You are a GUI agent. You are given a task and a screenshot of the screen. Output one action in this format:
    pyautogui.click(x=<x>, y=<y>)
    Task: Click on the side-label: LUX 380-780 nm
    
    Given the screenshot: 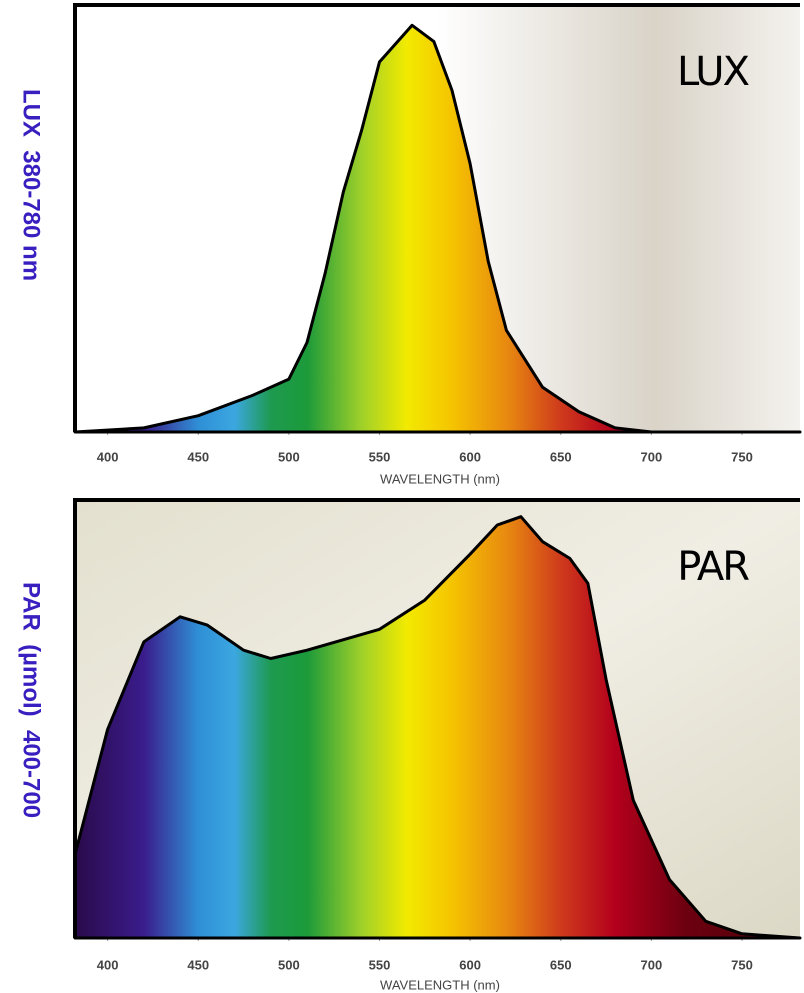 What is the action you would take?
    pyautogui.click(x=31, y=185)
    